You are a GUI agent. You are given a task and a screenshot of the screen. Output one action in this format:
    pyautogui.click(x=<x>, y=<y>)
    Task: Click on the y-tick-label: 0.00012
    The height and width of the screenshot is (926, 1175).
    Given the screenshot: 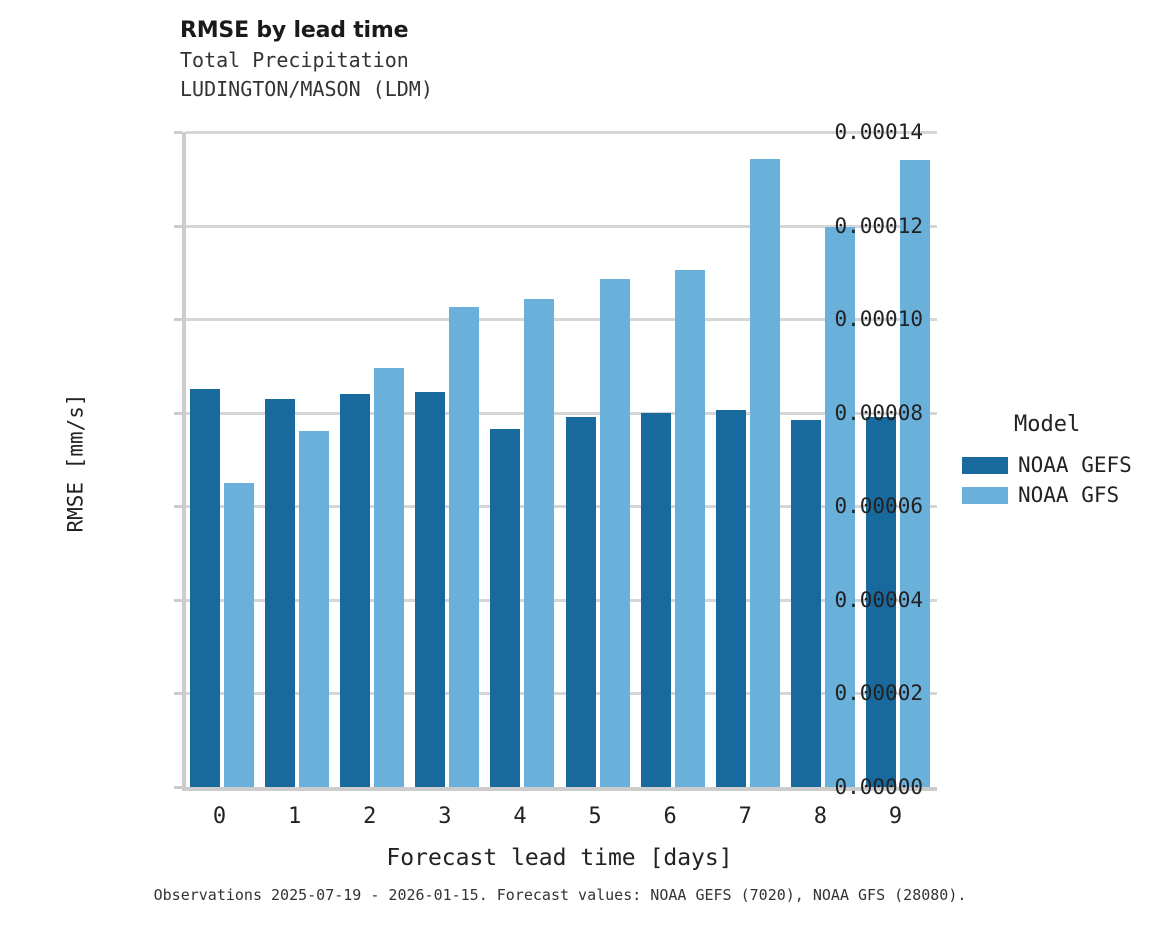 What is the action you would take?
    pyautogui.click(x=878, y=225)
    